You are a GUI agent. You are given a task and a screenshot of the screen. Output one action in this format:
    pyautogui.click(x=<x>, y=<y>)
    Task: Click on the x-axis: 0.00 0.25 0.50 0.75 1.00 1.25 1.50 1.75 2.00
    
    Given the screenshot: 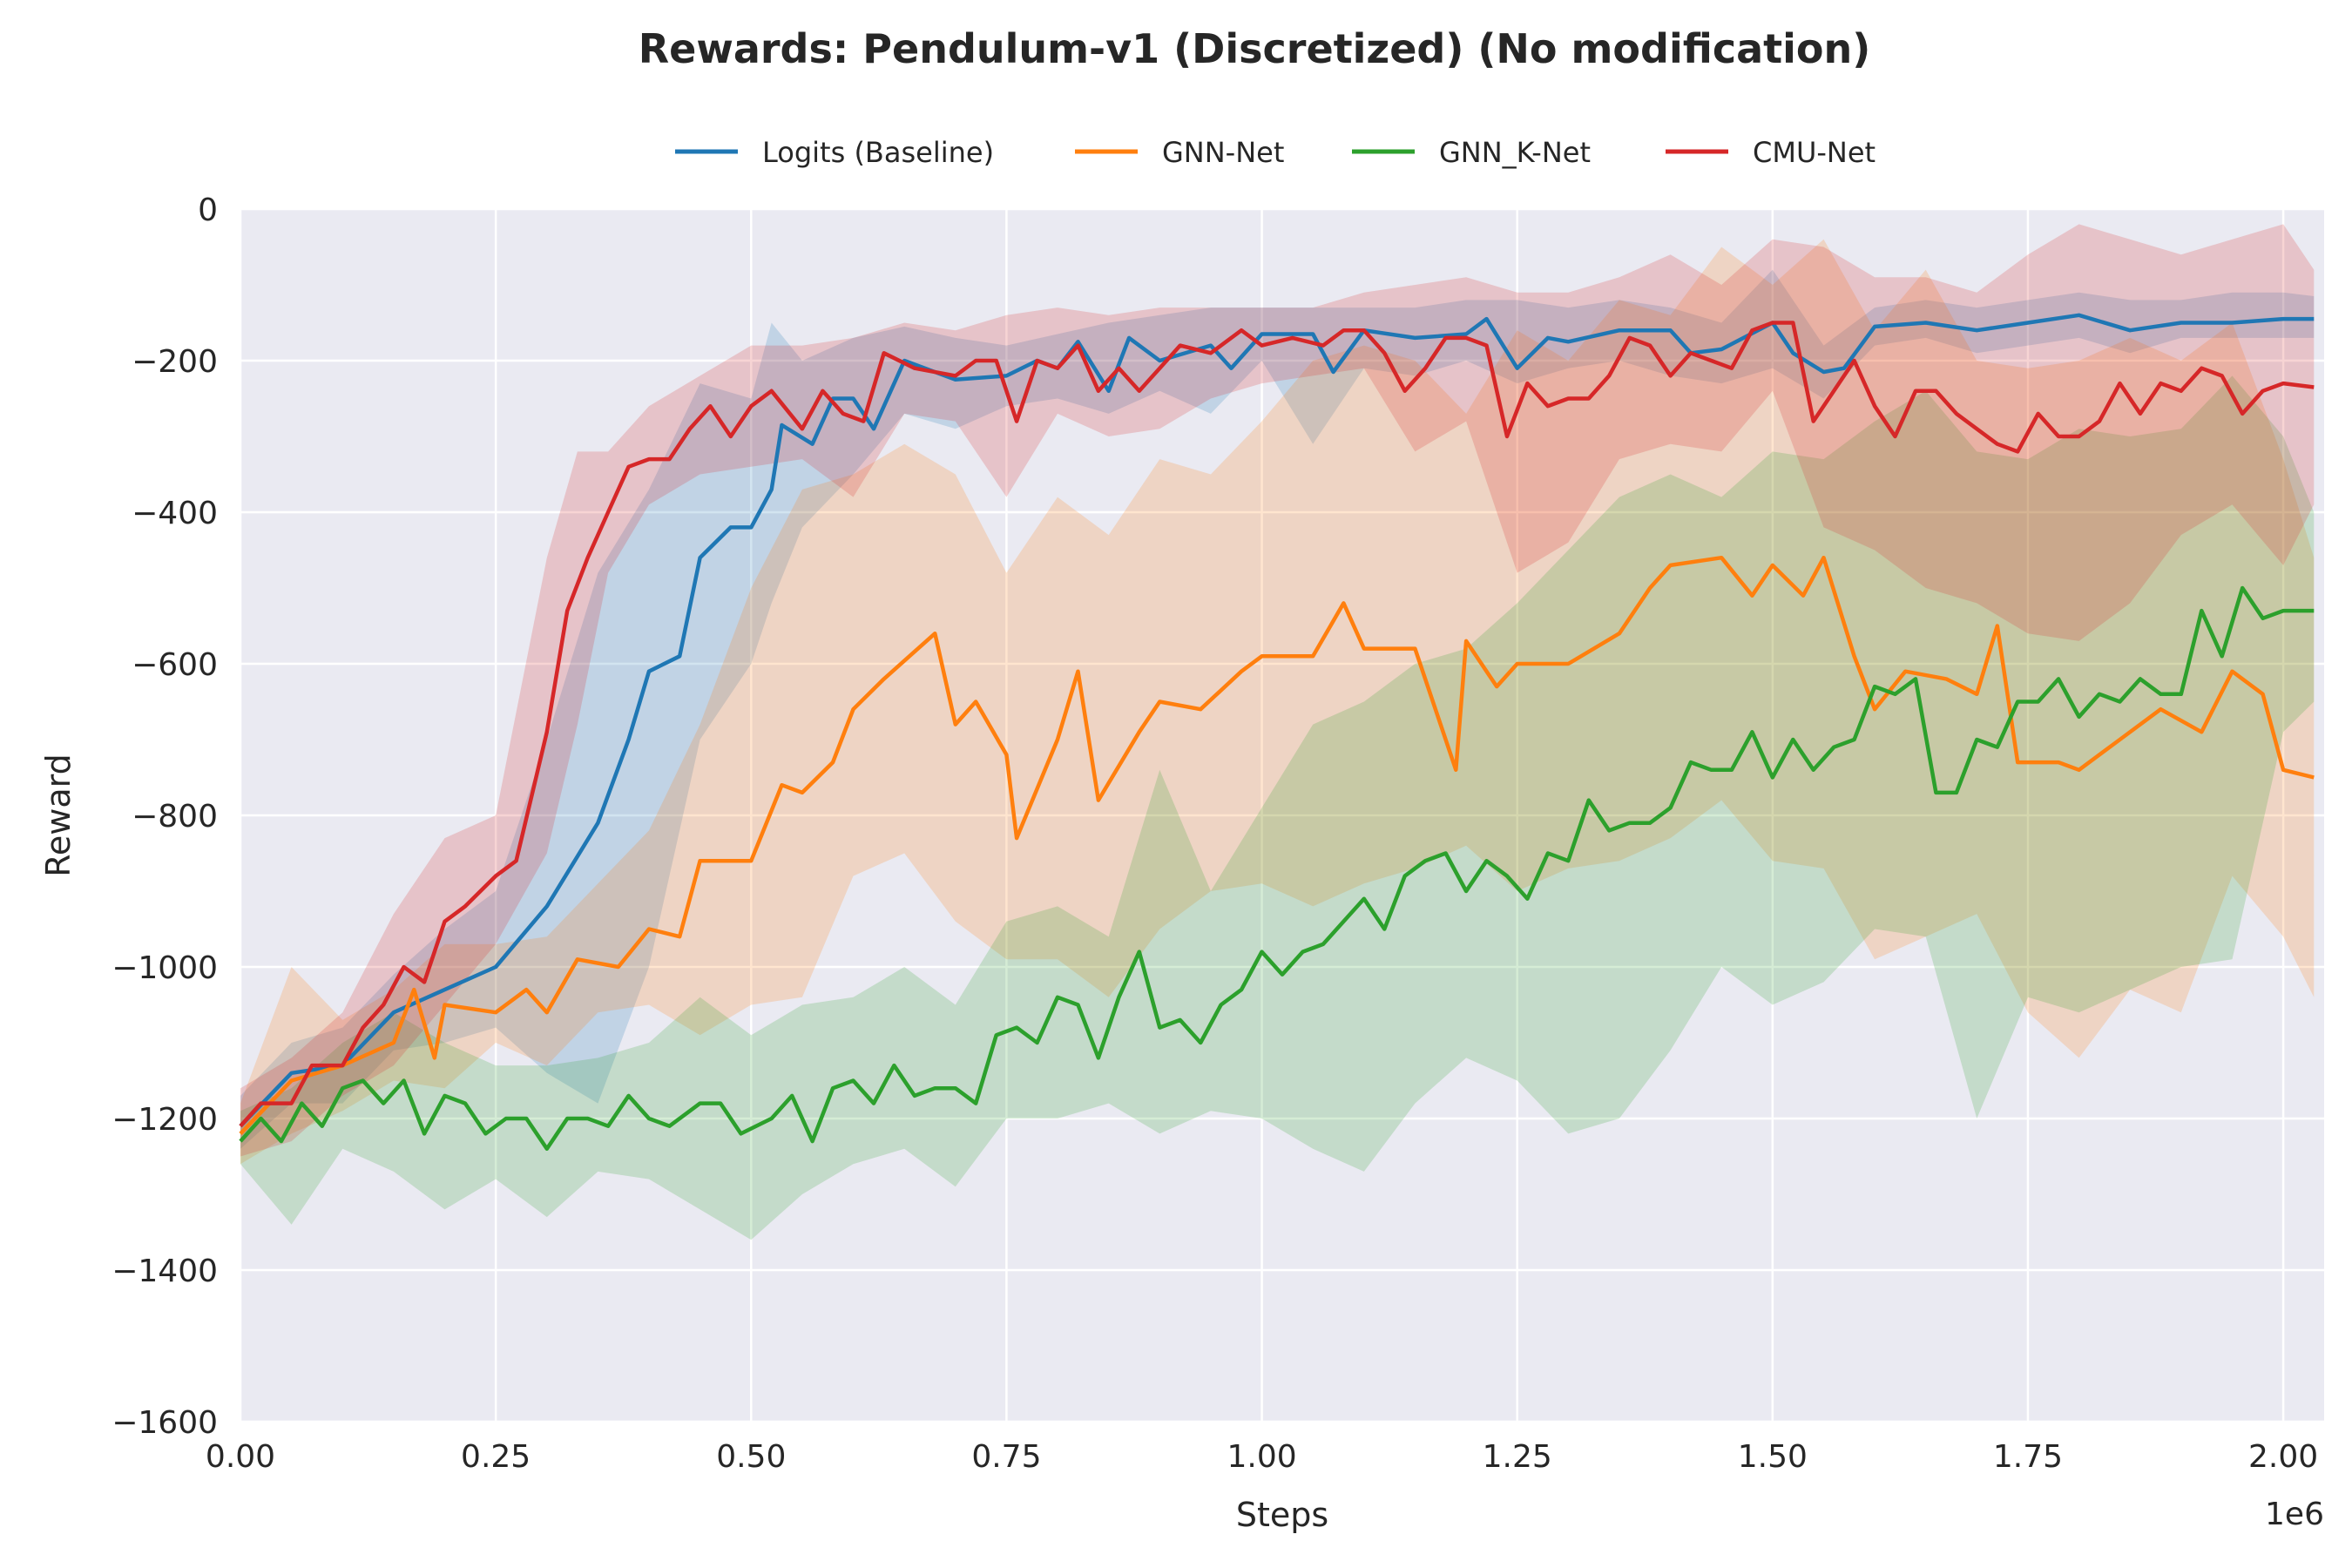 What is the action you would take?
    pyautogui.click(x=1262, y=1457)
    